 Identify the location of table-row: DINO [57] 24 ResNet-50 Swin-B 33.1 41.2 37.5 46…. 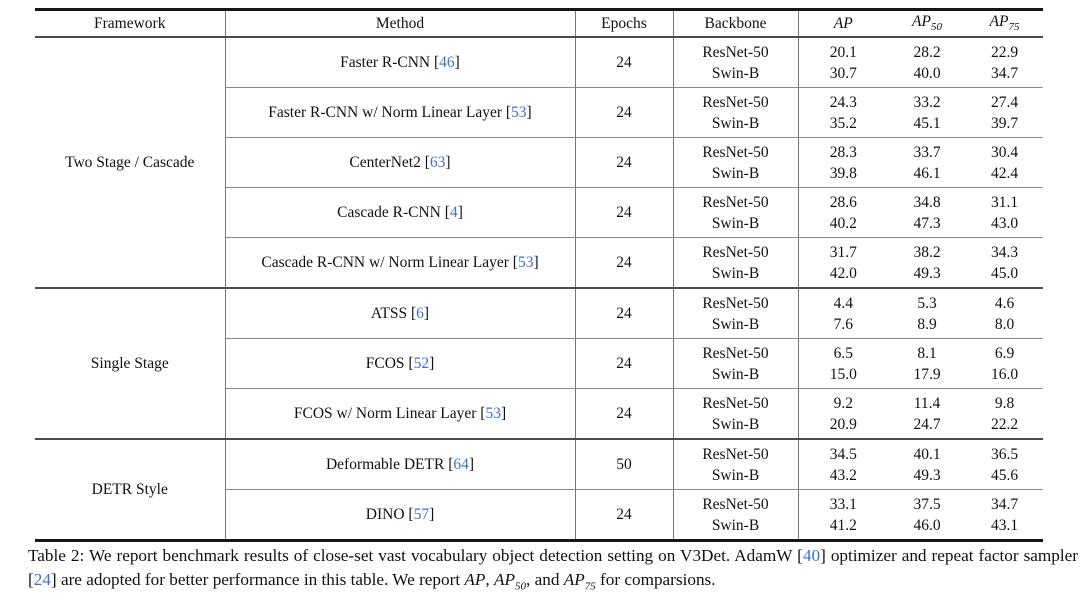
(539, 515).